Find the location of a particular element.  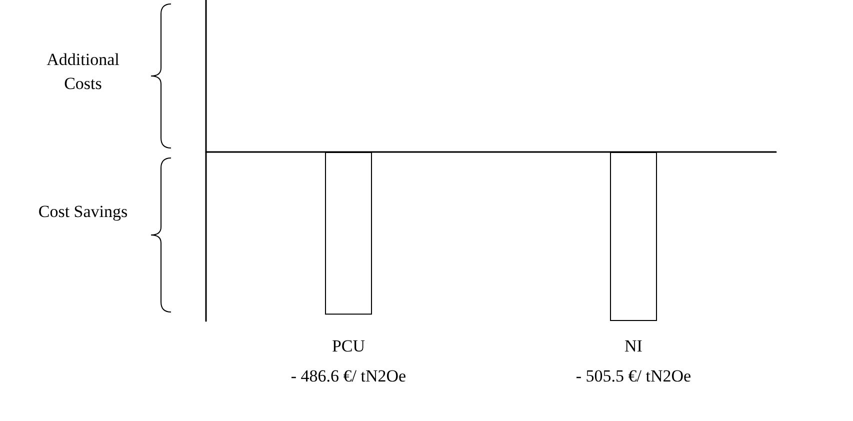

text: Cost Savings is located at coordinates (83, 212).